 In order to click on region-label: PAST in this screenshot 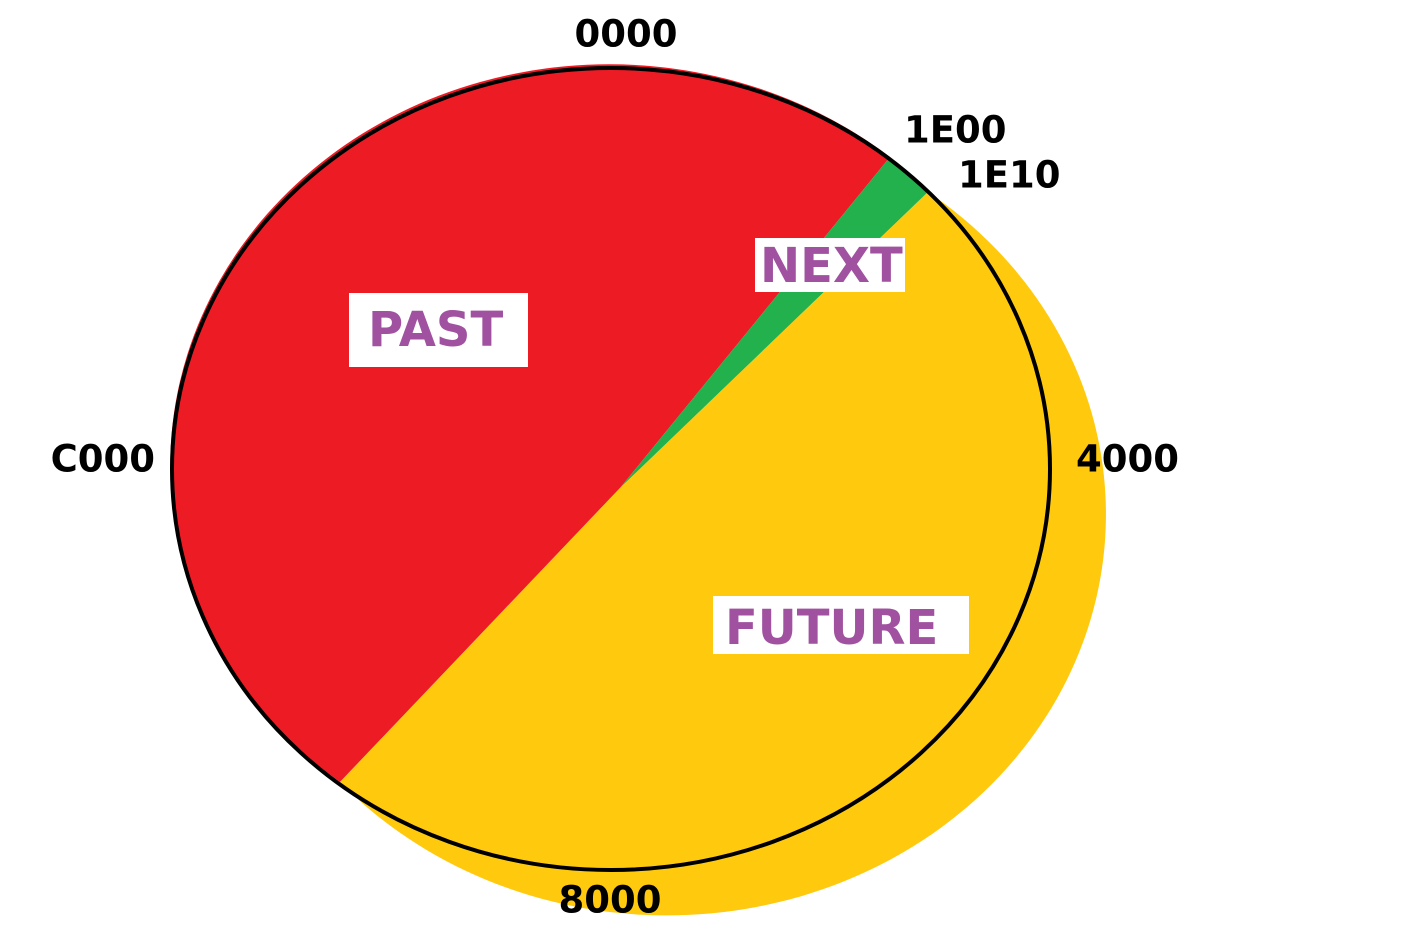, I will do `click(435, 330)`.